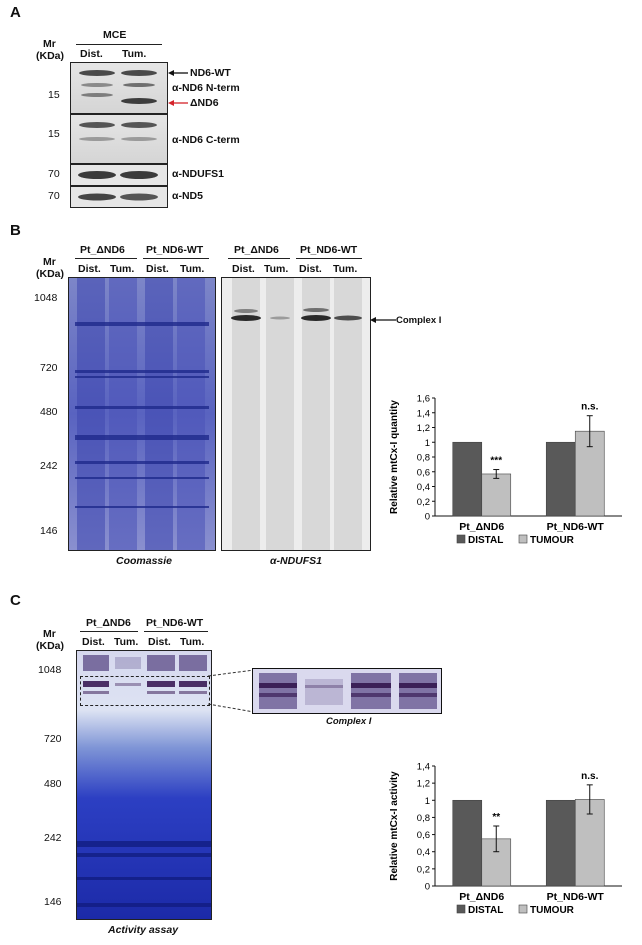 Image resolution: width=642 pixels, height=945 pixels. Describe the element at coordinates (119, 88) in the screenshot. I see `nd6-nterm-blot` at that location.